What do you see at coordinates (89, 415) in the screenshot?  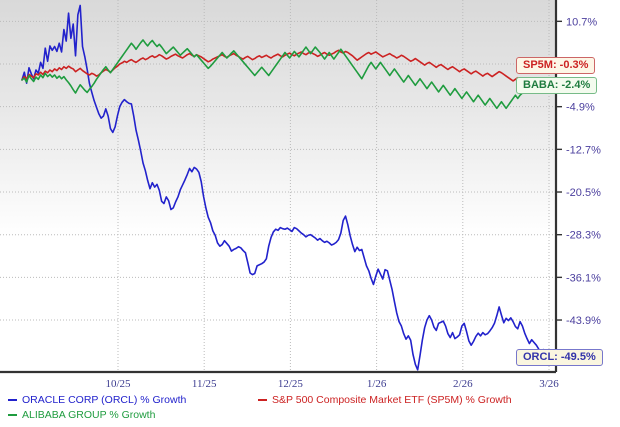 I see `legend-label-baba: ALIBABA GROUP % Growth` at bounding box center [89, 415].